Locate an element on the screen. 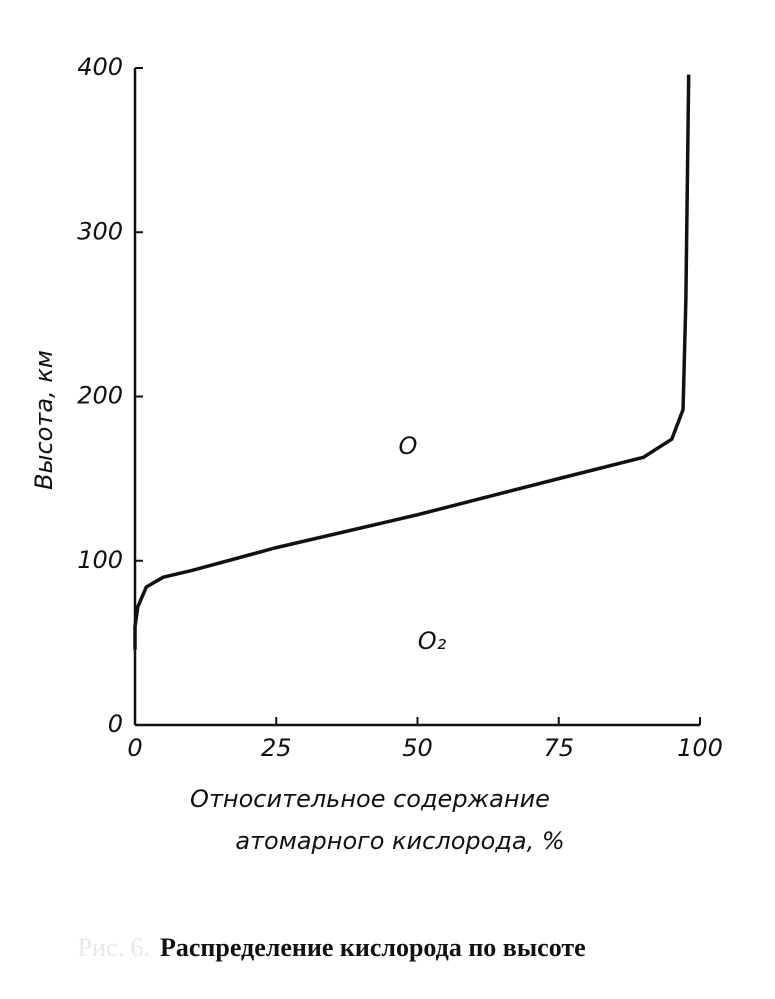 The height and width of the screenshot is (999, 775). y-tick-label: 0 is located at coordinates (115, 724).